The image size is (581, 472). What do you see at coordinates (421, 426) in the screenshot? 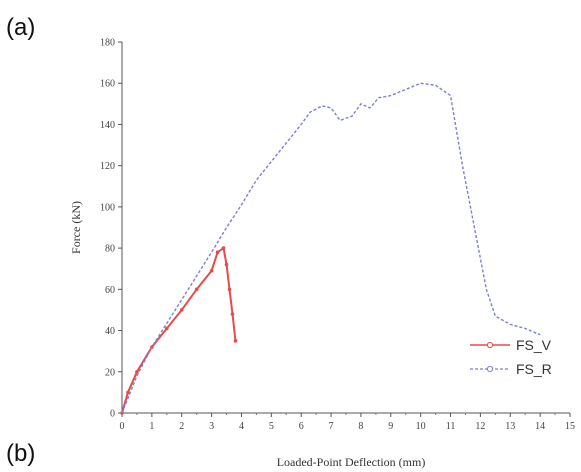
I see `x-tick-label: 10` at bounding box center [421, 426].